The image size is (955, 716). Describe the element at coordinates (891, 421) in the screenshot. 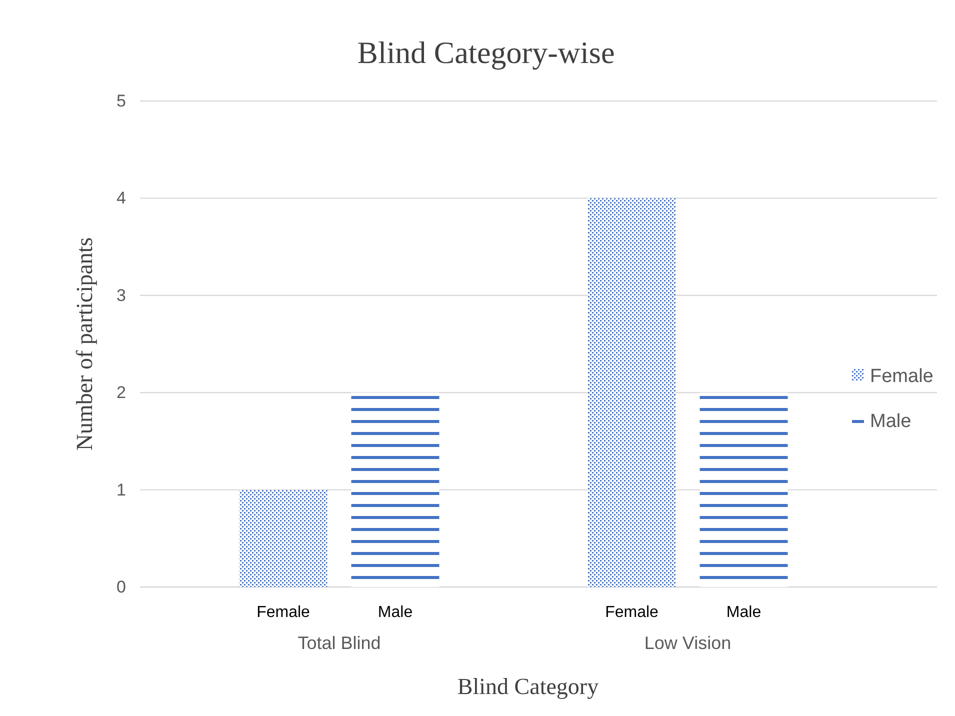

I see `legend-label: Male` at that location.